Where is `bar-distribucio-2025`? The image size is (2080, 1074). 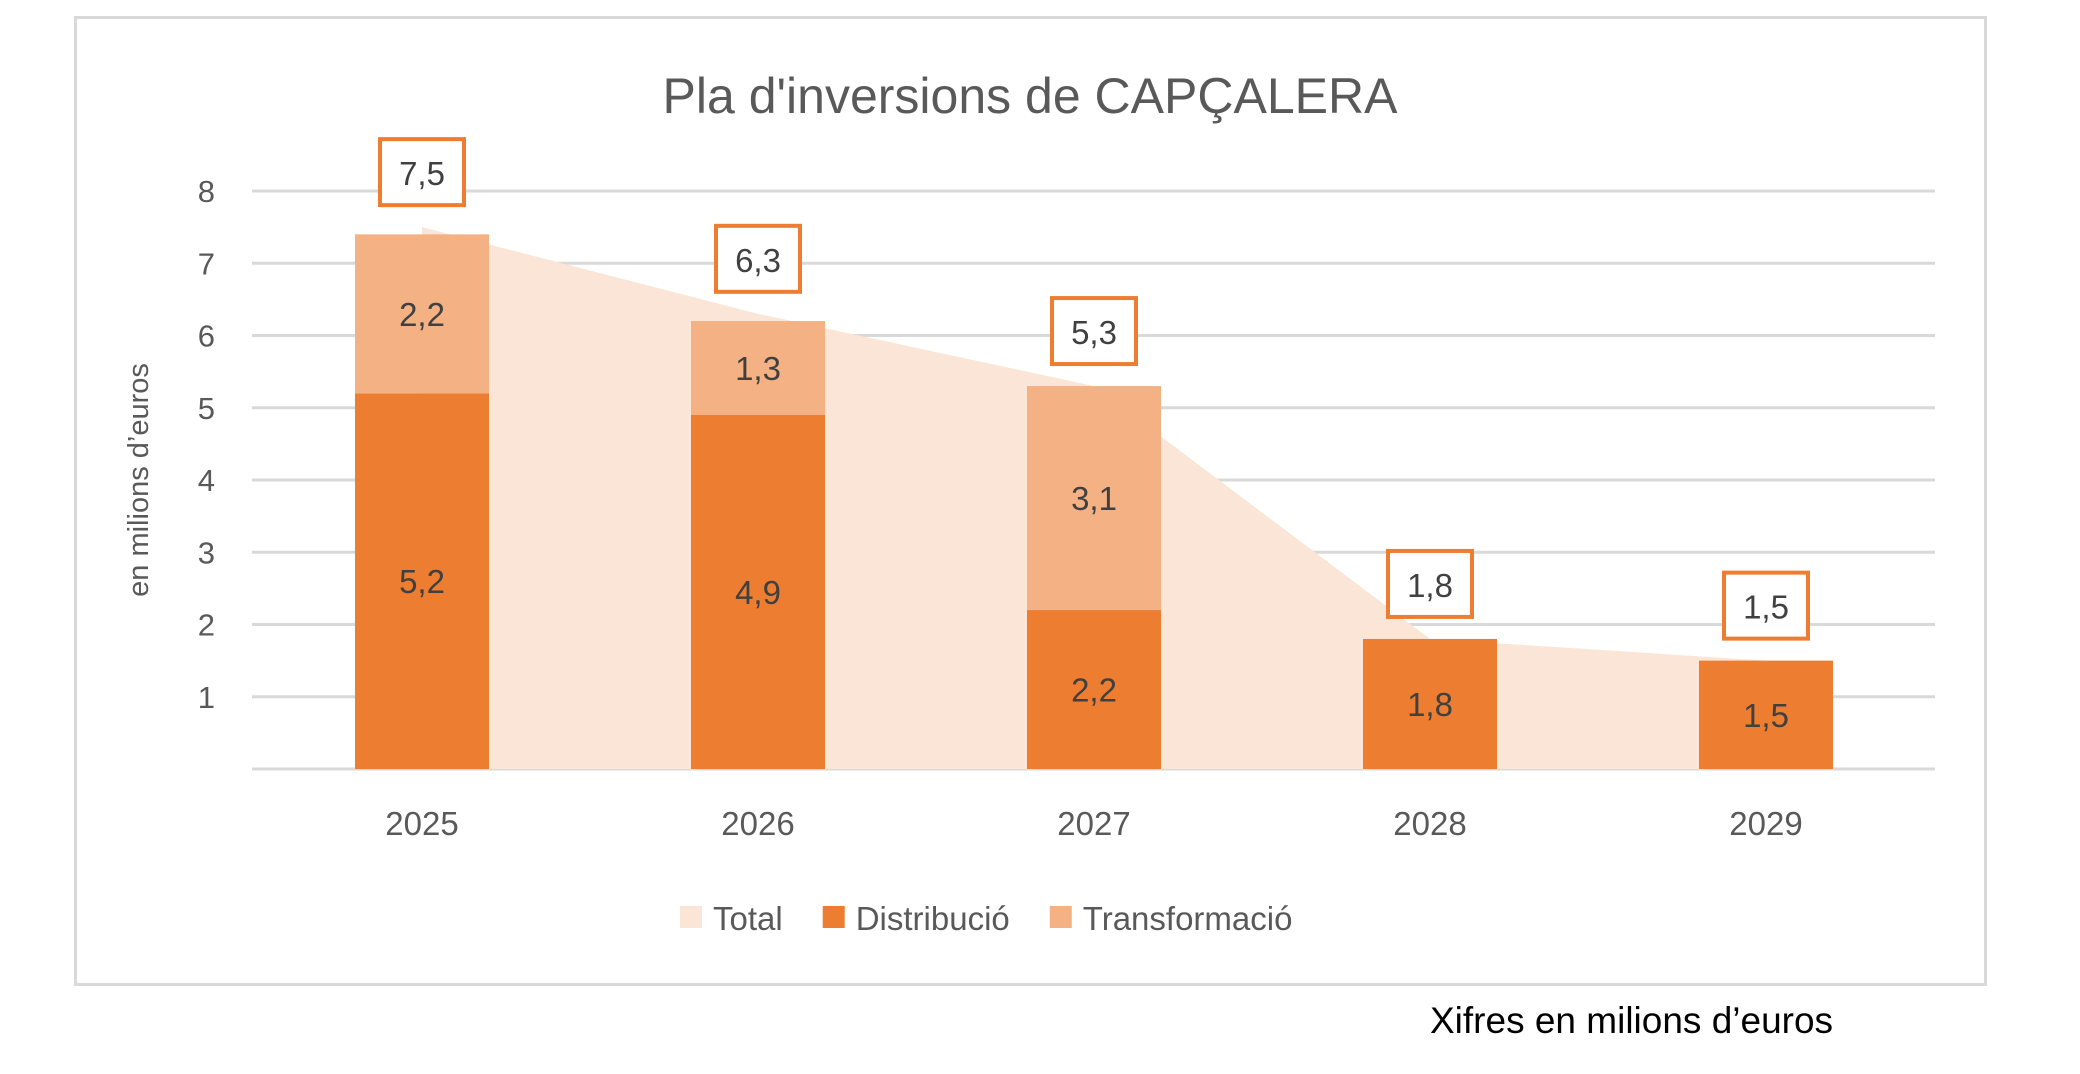 bar-distribucio-2025 is located at coordinates (422, 581).